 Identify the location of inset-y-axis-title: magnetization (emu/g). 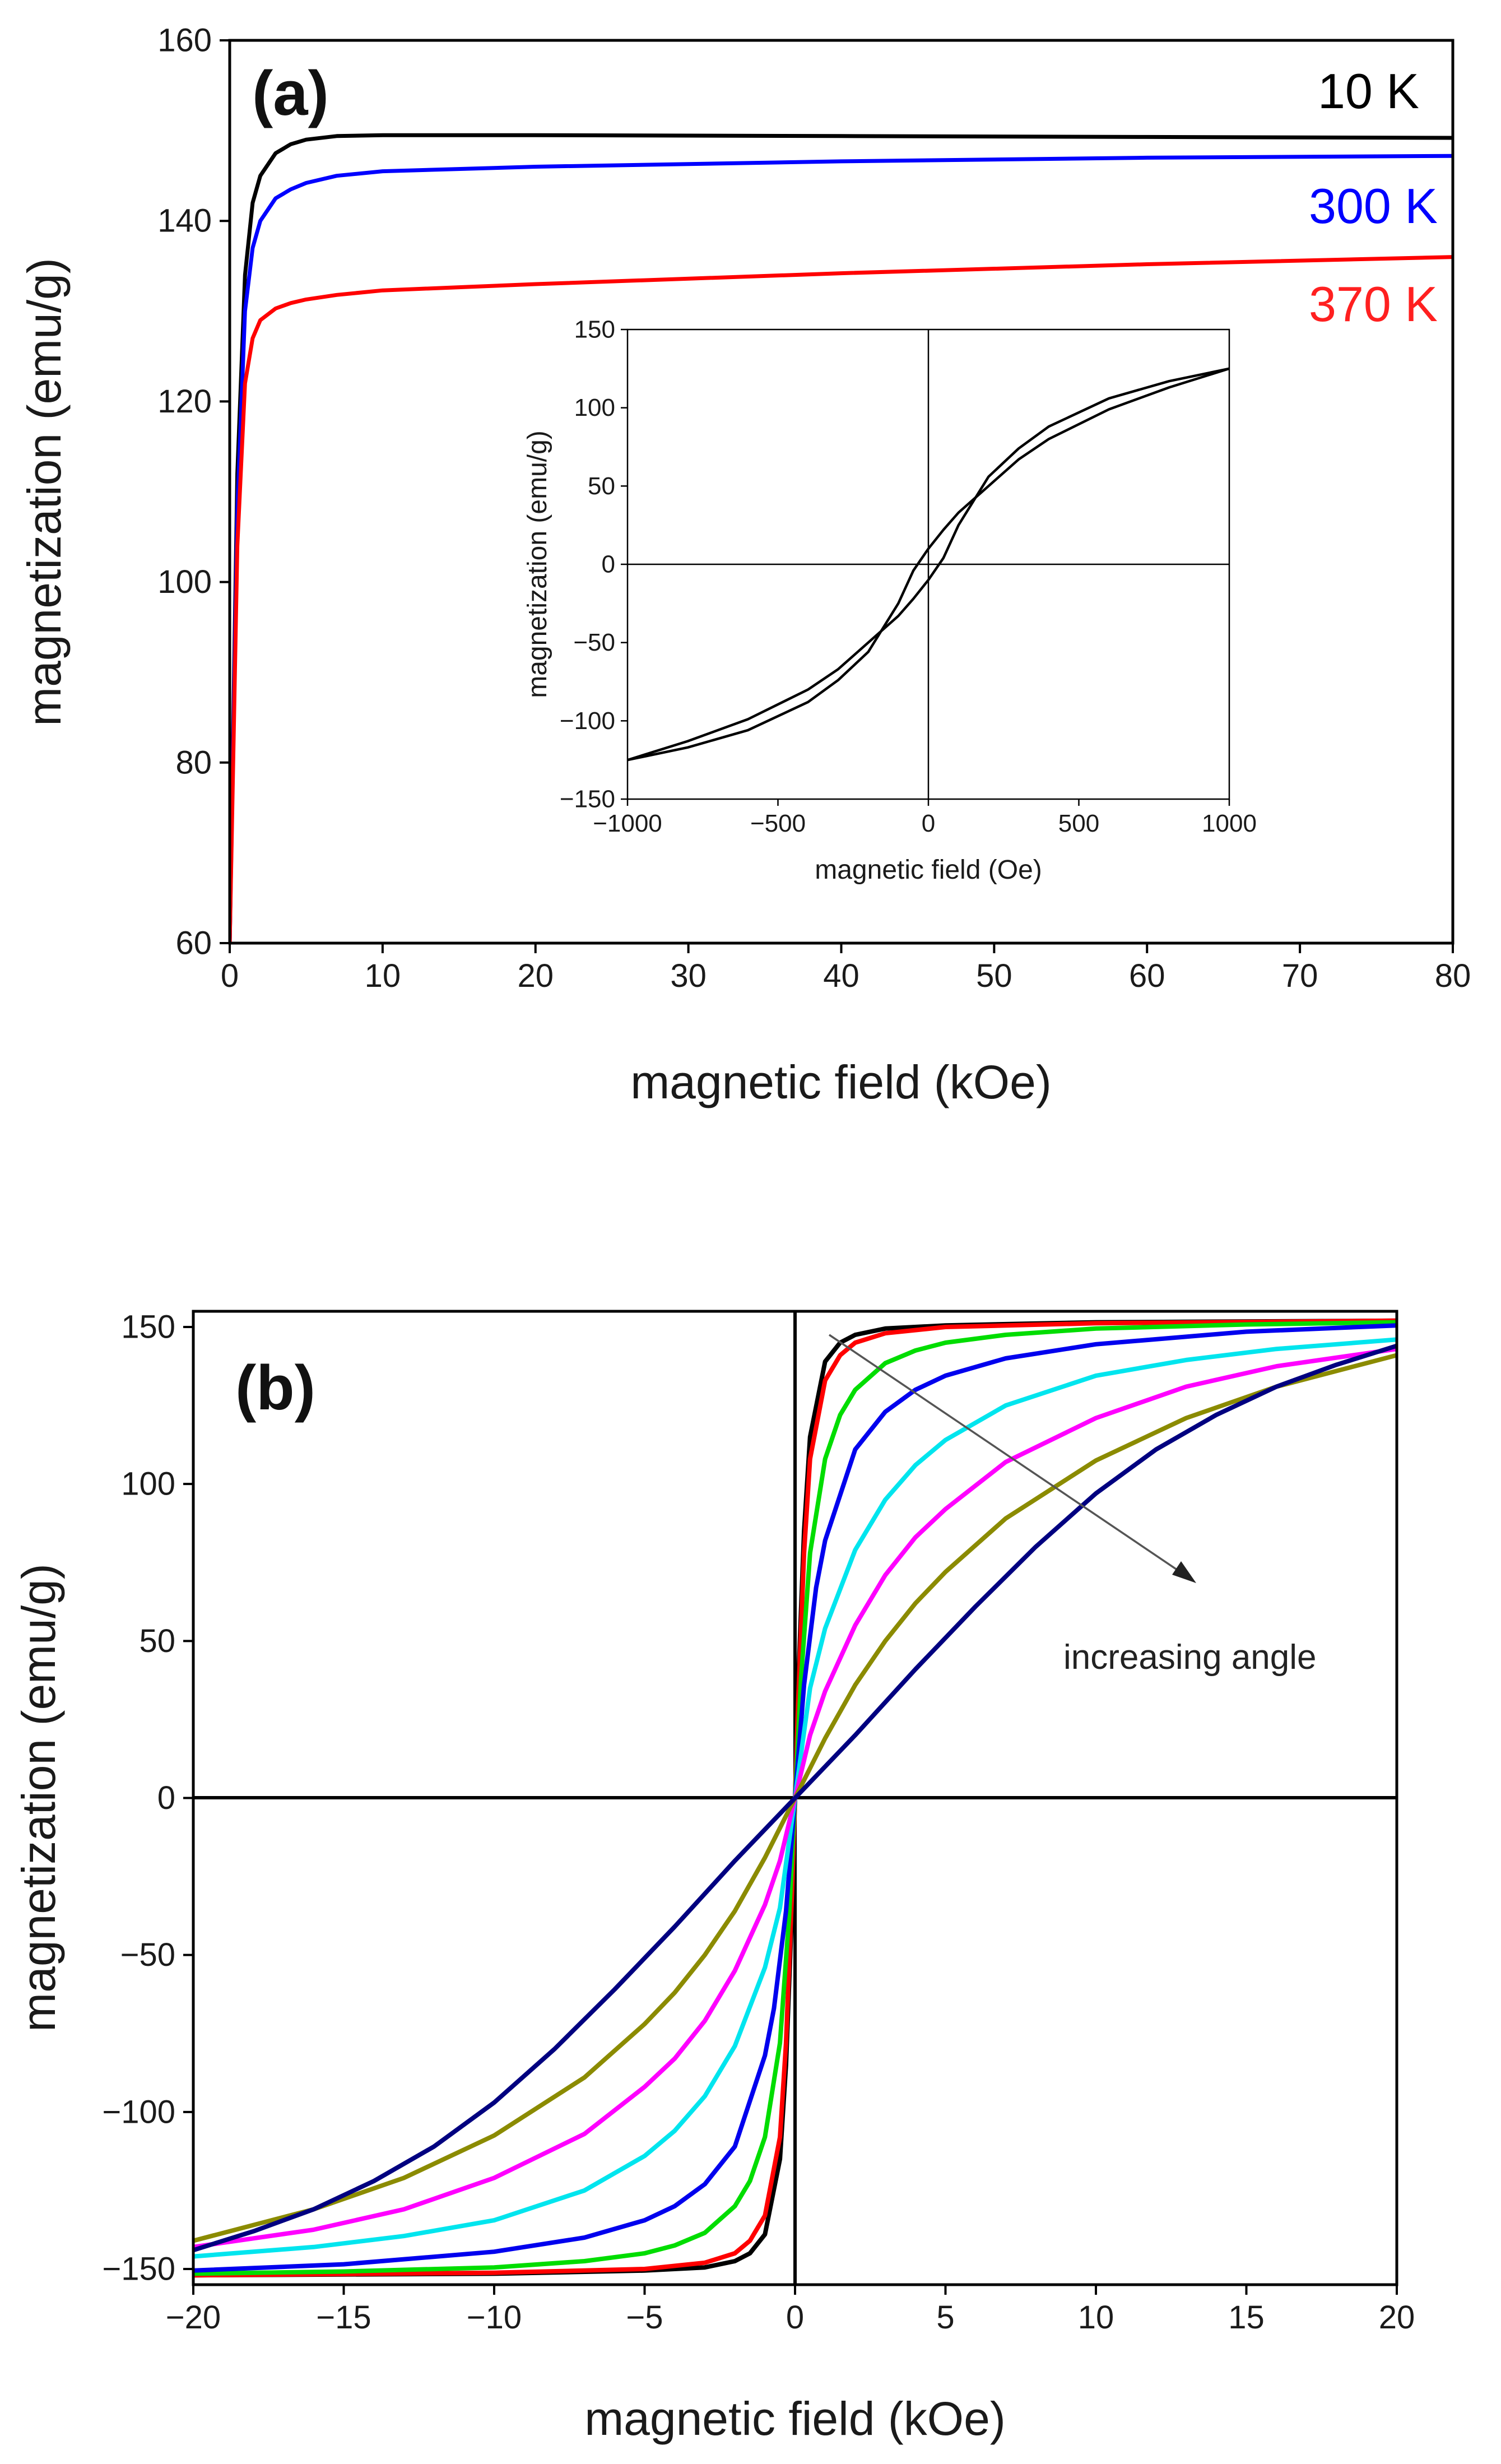
(537, 564).